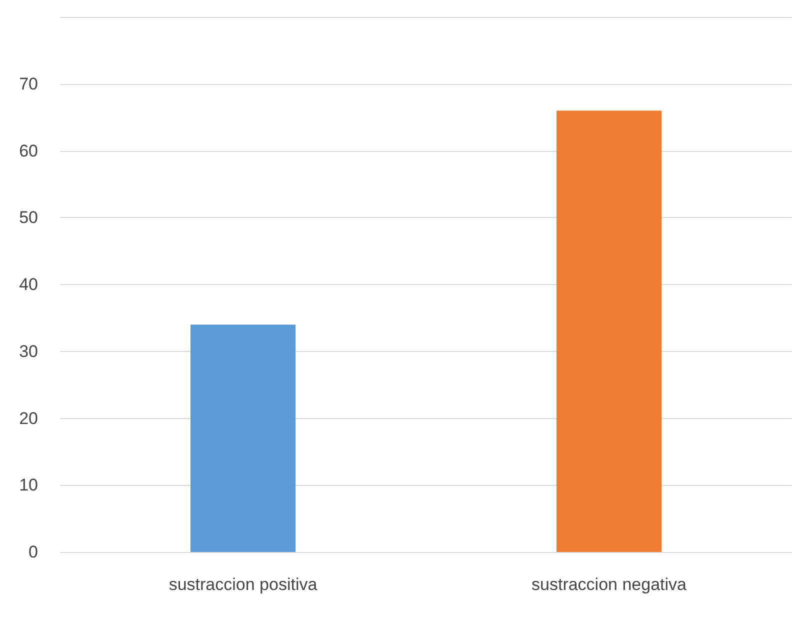 This screenshot has width=812, height=629. I want to click on x-tick-label: sustraccion negativa, so click(610, 584).